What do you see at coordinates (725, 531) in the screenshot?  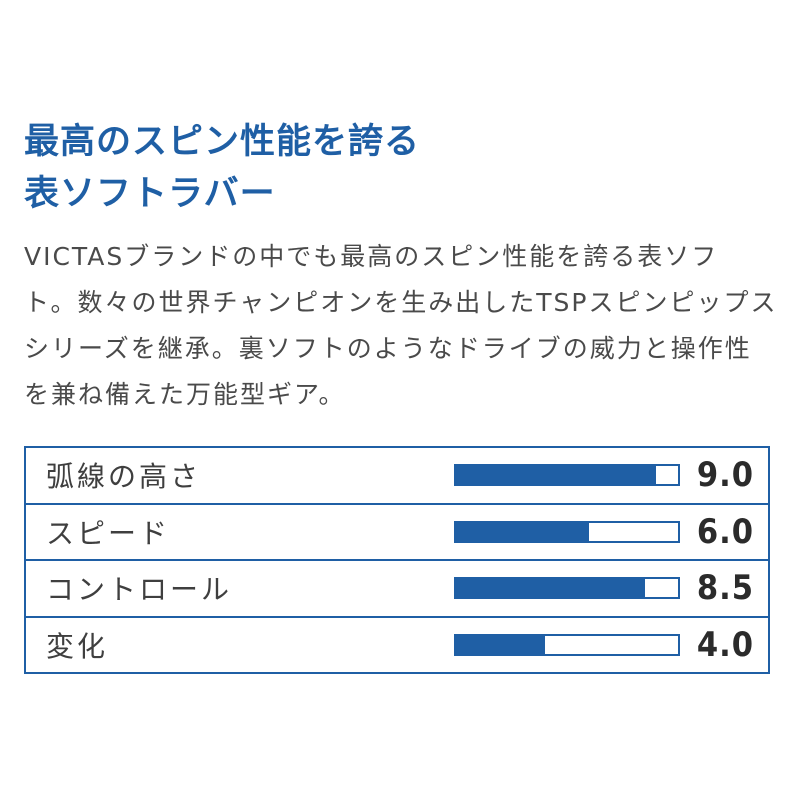 I see `rating-value: 6.0` at bounding box center [725, 531].